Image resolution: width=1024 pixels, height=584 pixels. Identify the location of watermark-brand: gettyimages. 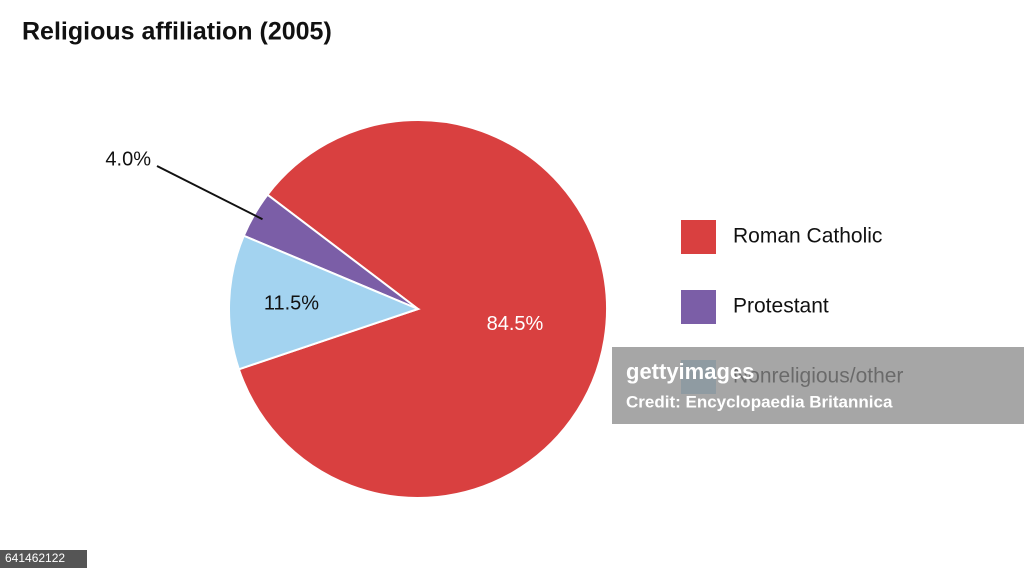
(690, 371).